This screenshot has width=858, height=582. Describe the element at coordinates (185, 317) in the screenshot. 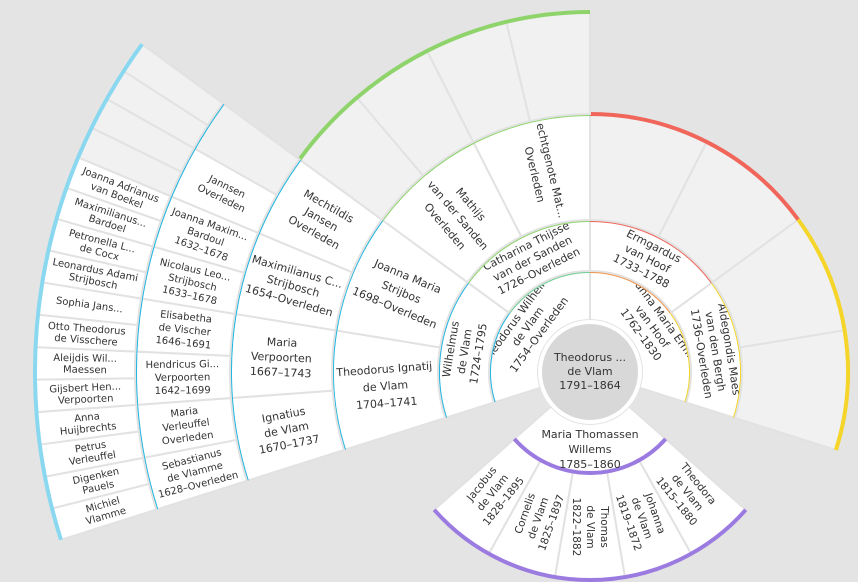

I see `label-line: Elisabetha` at that location.